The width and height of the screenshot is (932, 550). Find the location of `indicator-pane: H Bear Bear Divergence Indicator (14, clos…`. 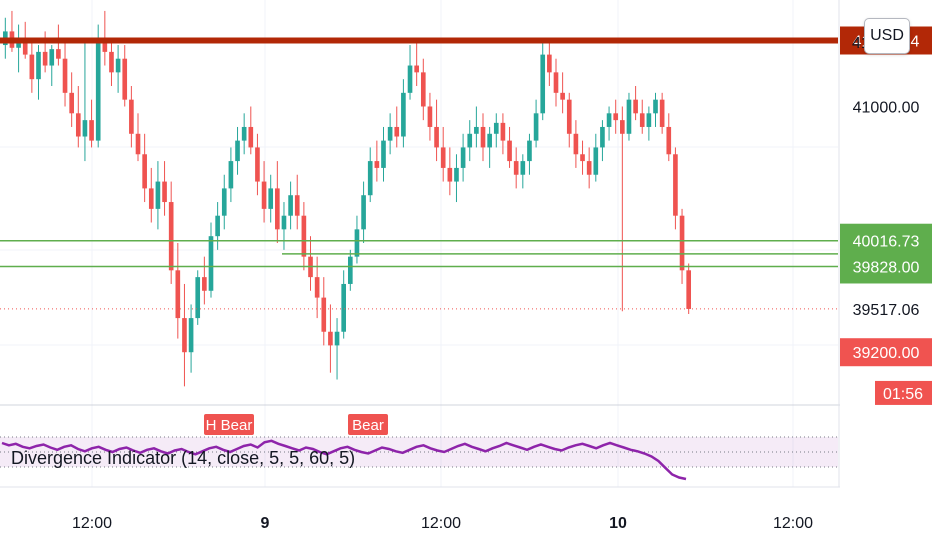

indicator-pane: H Bear Bear Divergence Indicator (14, clos… is located at coordinates (420, 442).